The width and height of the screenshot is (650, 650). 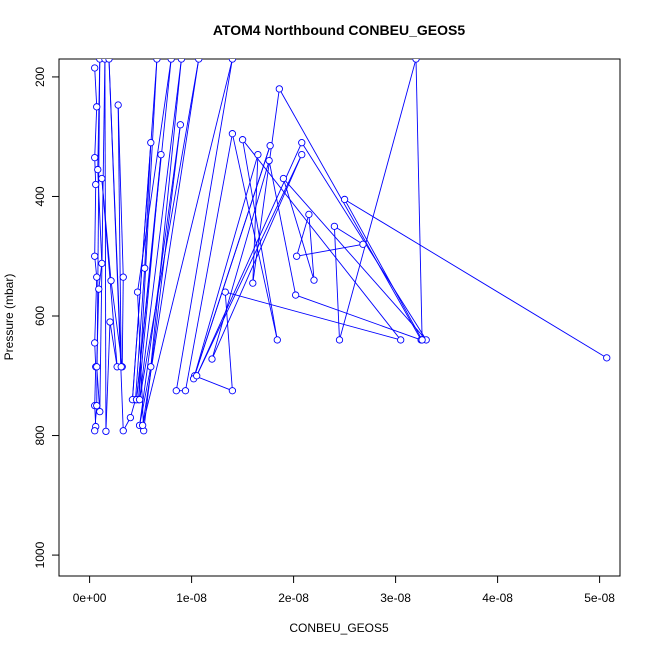 What do you see at coordinates (9, 317) in the screenshot?
I see `y-axis-label: Pressure (mbar)` at bounding box center [9, 317].